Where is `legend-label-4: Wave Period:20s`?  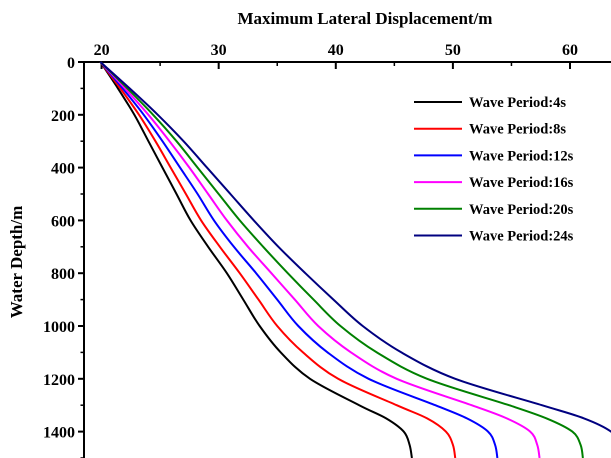 legend-label-4: Wave Period:20s is located at coordinates (521, 210).